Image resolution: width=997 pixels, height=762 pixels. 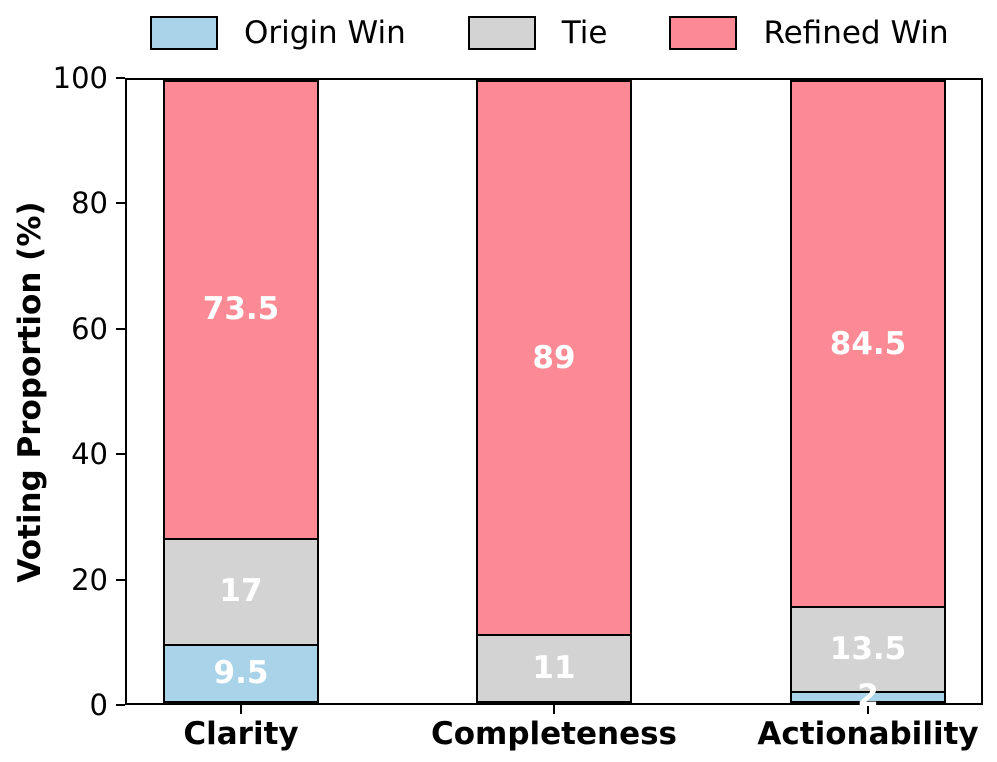 What do you see at coordinates (98, 705) in the screenshot?
I see `y-tick-label: 0` at bounding box center [98, 705].